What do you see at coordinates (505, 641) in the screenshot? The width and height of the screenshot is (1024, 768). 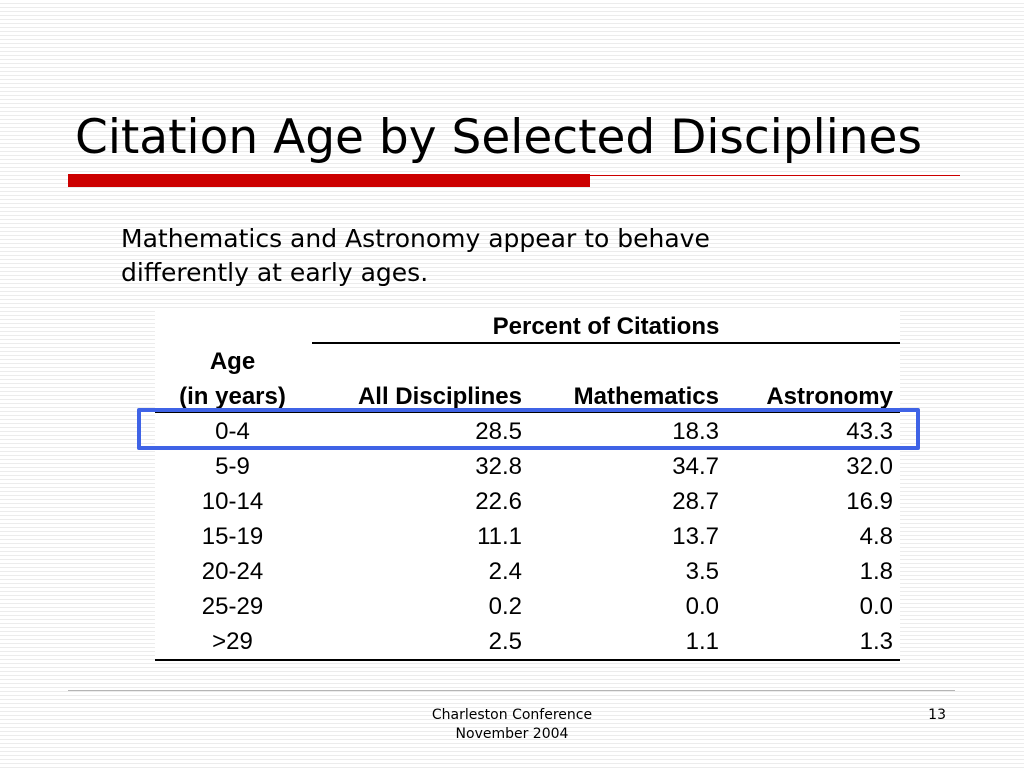 I see `all-disciplines-cell: 2.5` at bounding box center [505, 641].